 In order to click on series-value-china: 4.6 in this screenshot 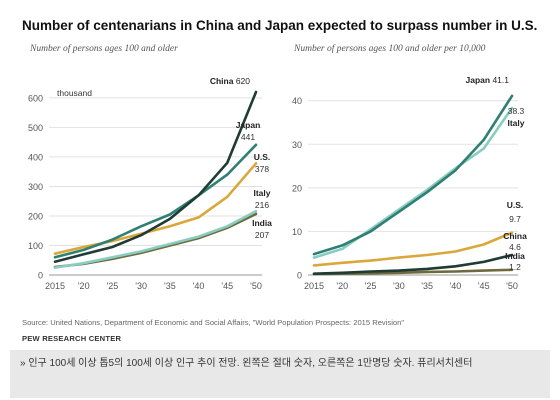, I will do `click(515, 247)`.